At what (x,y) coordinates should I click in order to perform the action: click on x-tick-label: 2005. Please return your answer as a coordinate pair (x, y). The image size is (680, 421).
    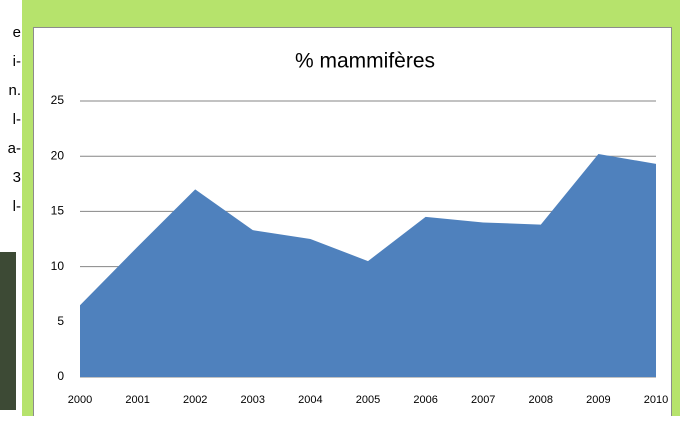
    Looking at the image, I should click on (368, 400).